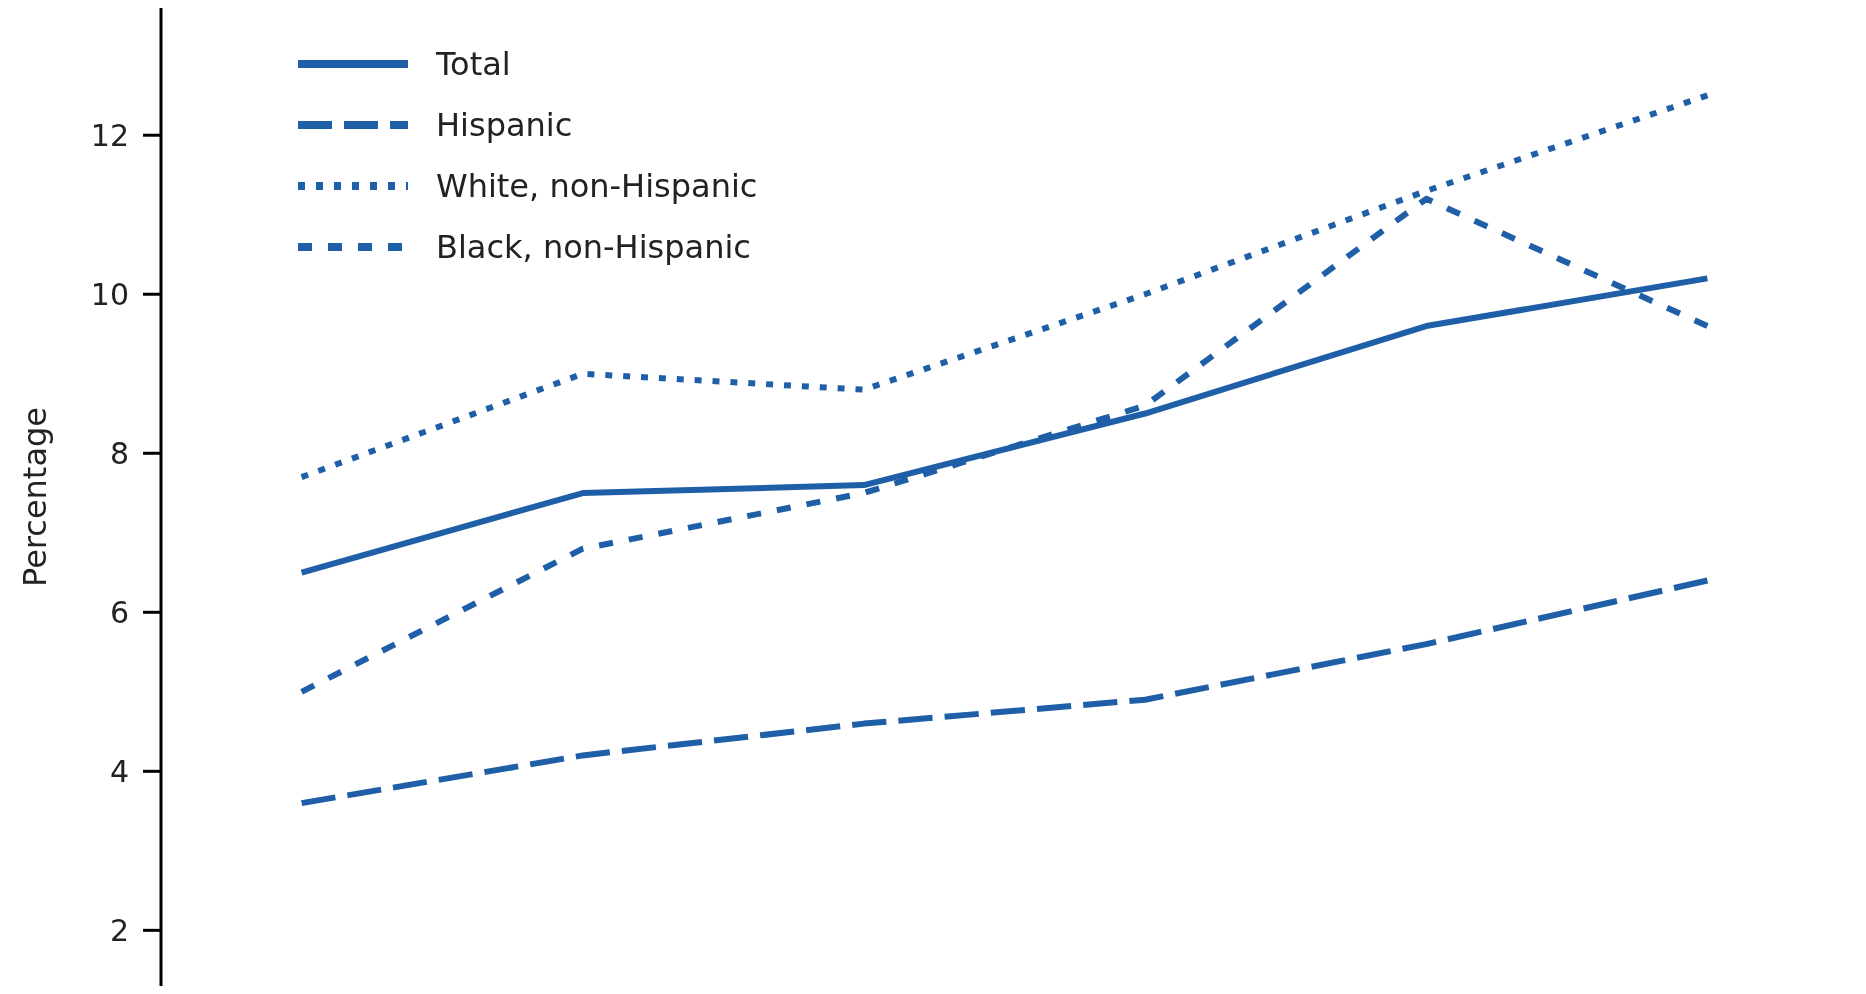 Image resolution: width=1866 pixels, height=994 pixels. I want to click on y-tick-label: 8, so click(119, 453).